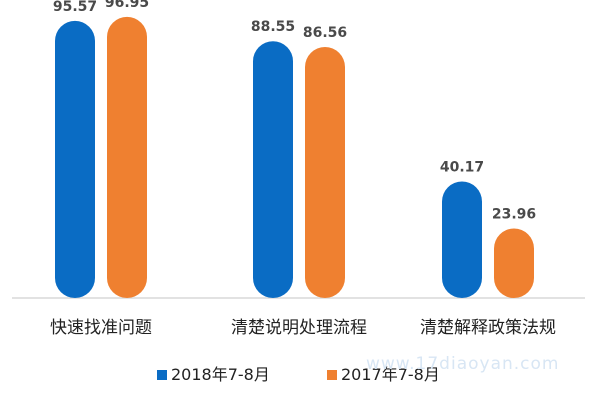  Describe the element at coordinates (390, 374) in the screenshot. I see `legend-label: 2017年7-8月` at that location.